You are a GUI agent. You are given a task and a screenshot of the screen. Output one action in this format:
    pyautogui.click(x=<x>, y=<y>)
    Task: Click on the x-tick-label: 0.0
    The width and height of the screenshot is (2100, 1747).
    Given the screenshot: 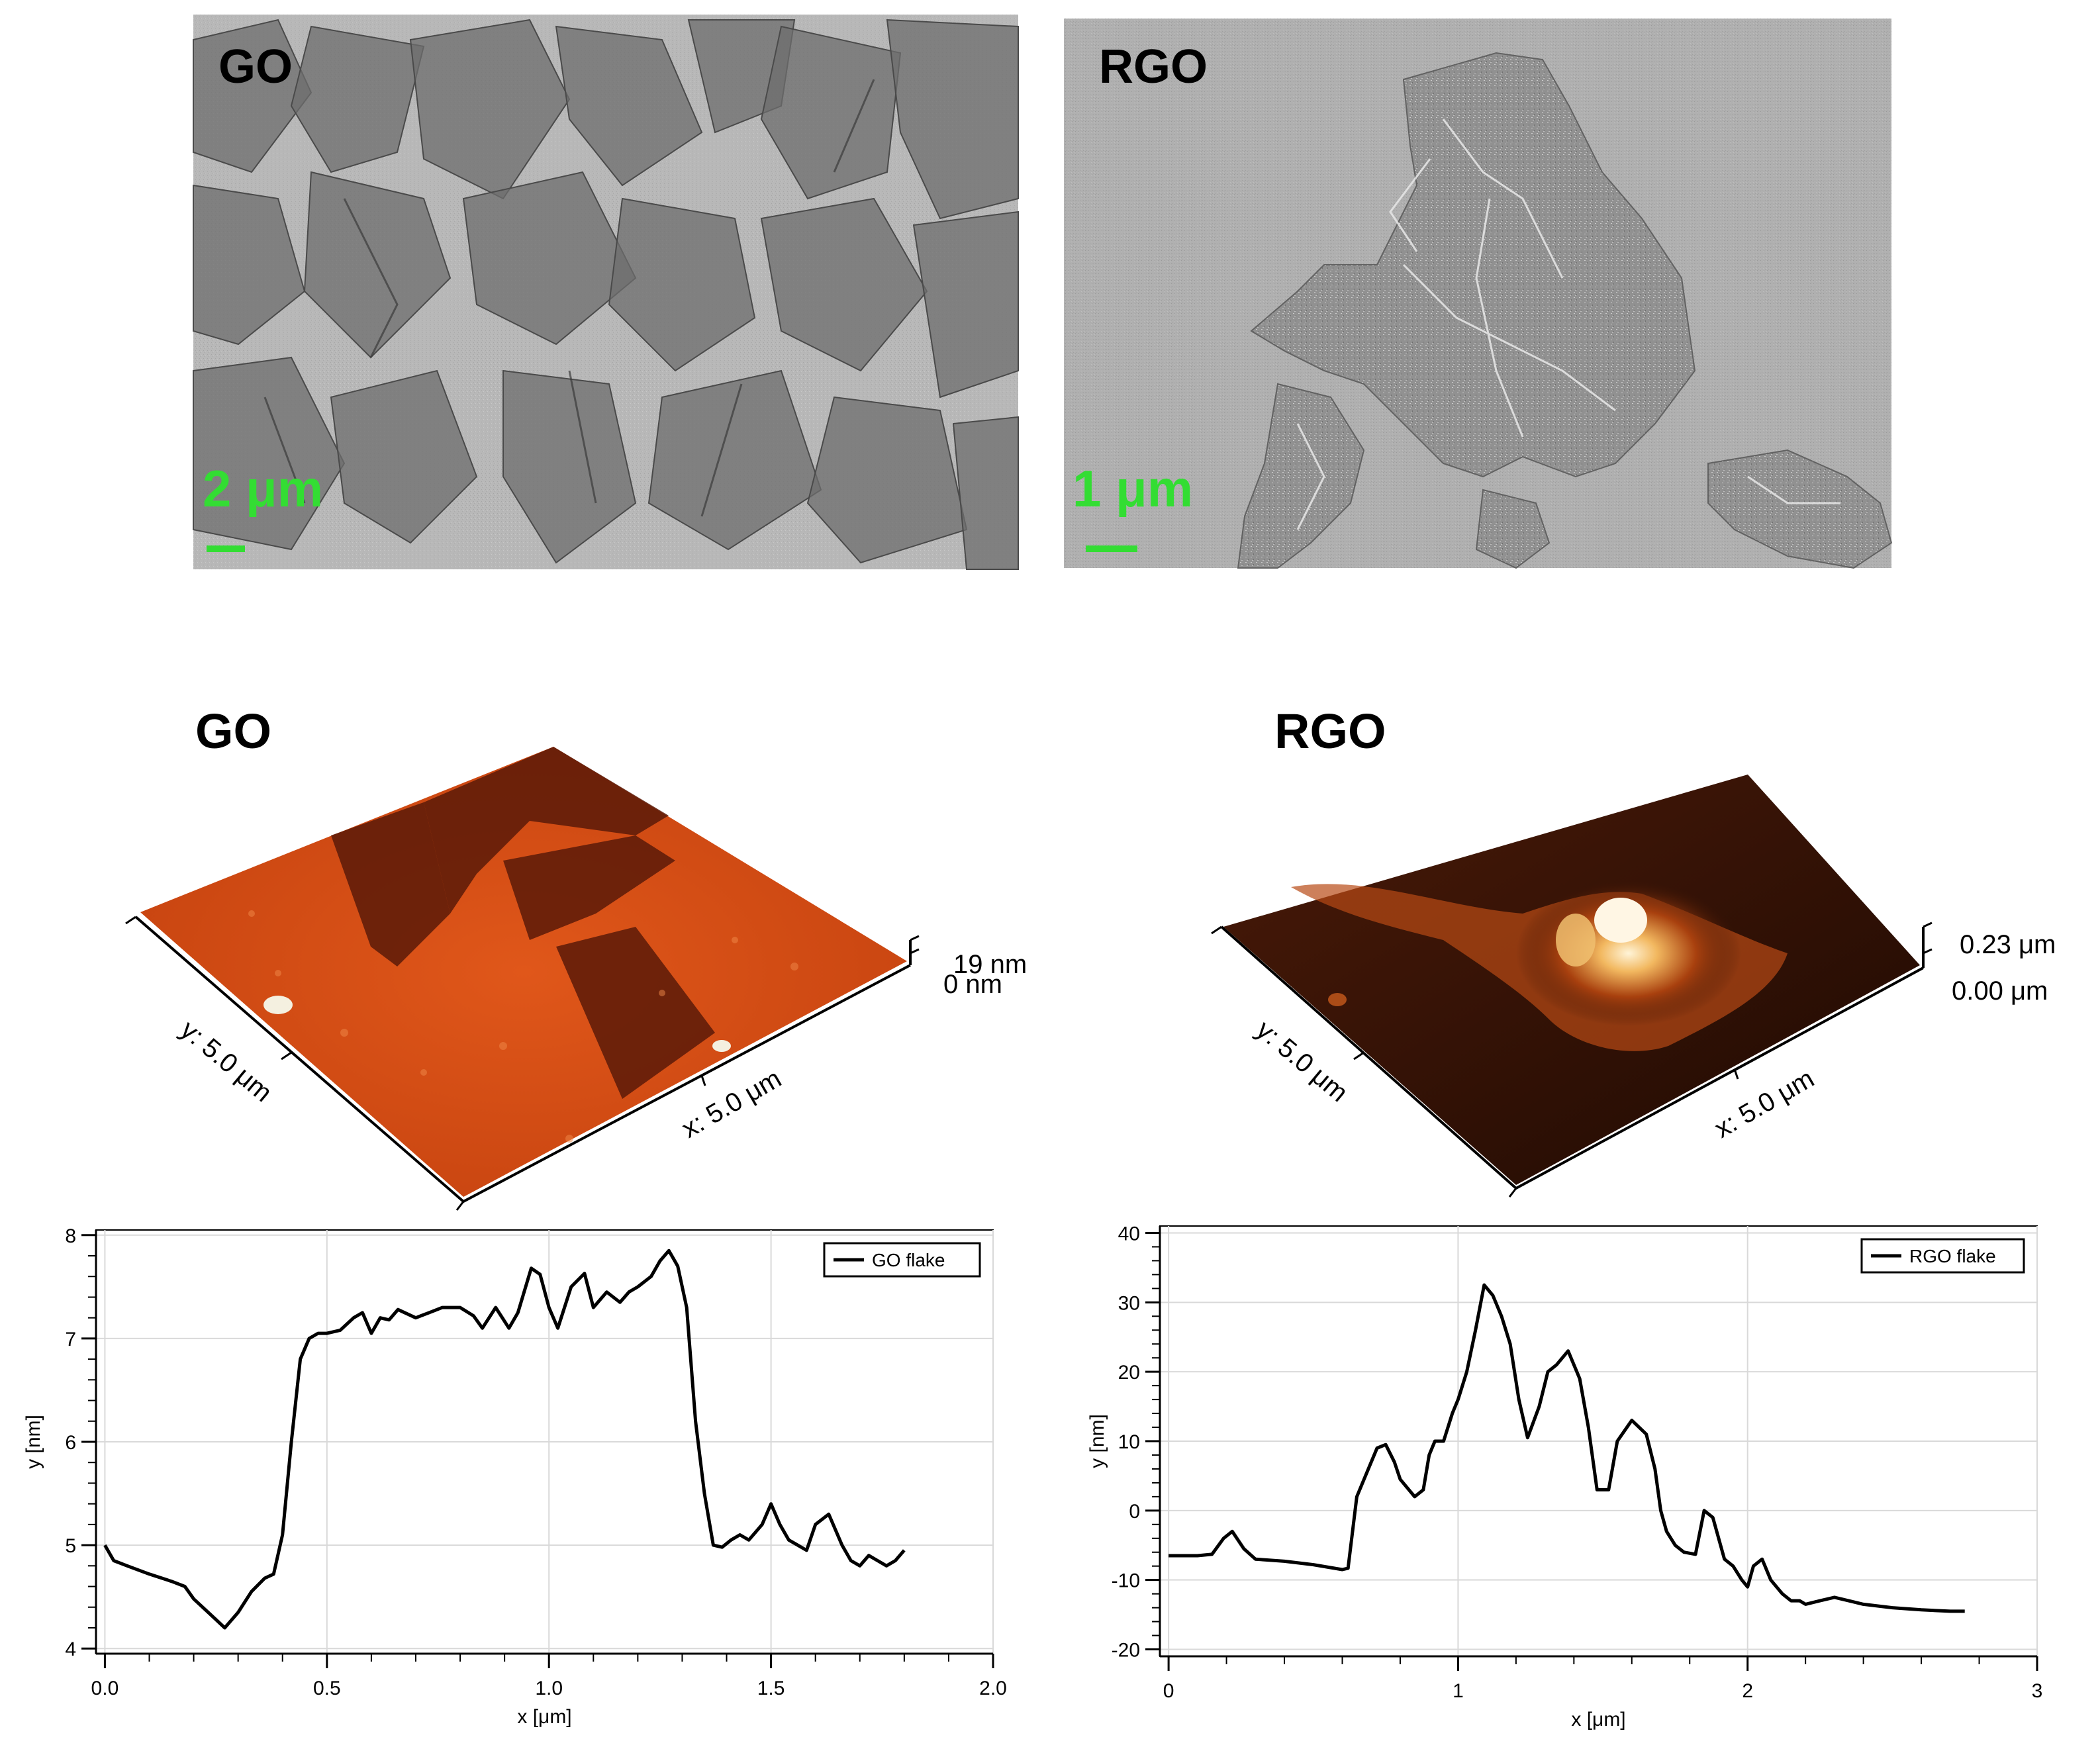 What is the action you would take?
    pyautogui.click(x=105, y=1688)
    